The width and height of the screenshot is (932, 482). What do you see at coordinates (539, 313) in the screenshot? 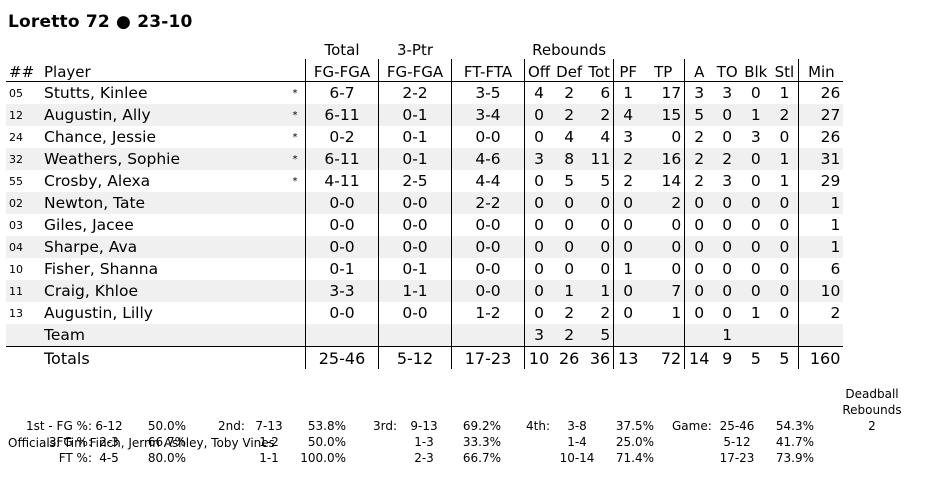
I see `off-cell: 0` at bounding box center [539, 313].